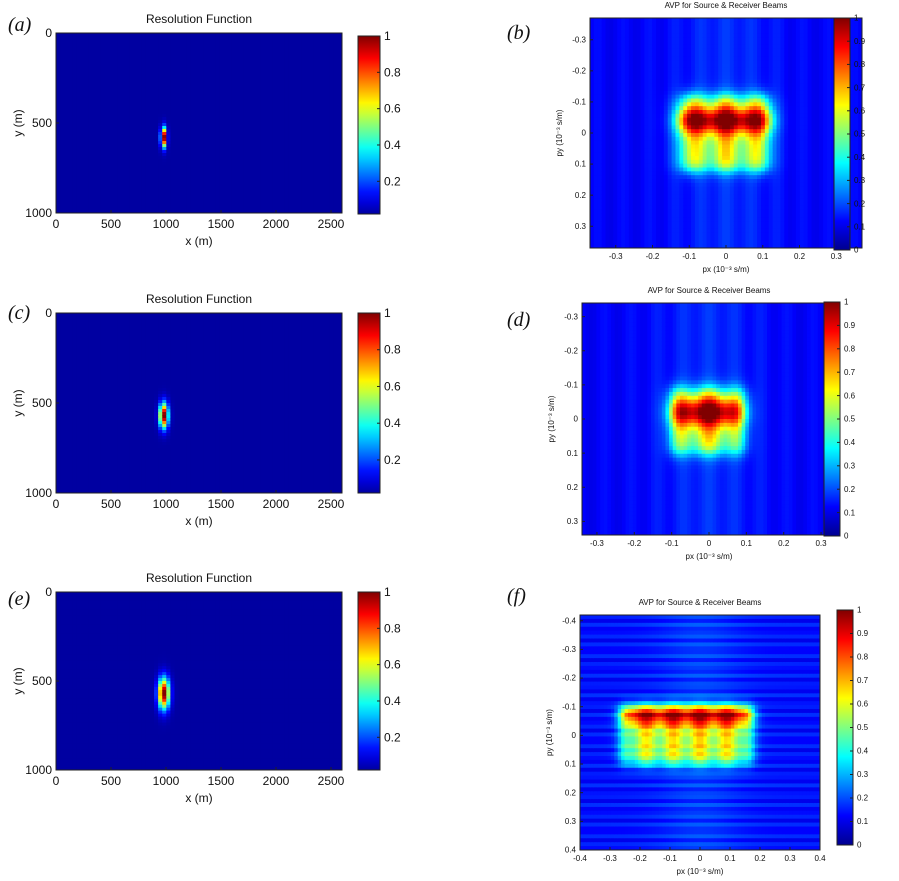 This screenshot has width=899, height=881. Describe the element at coordinates (709, 290) in the screenshot. I see `chart-title-d: AVP for Source & Receiver Beams` at that location.